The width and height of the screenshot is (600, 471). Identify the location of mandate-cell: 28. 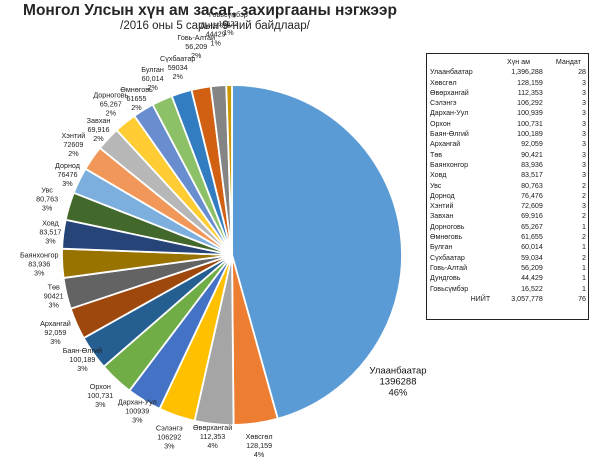
(582, 72).